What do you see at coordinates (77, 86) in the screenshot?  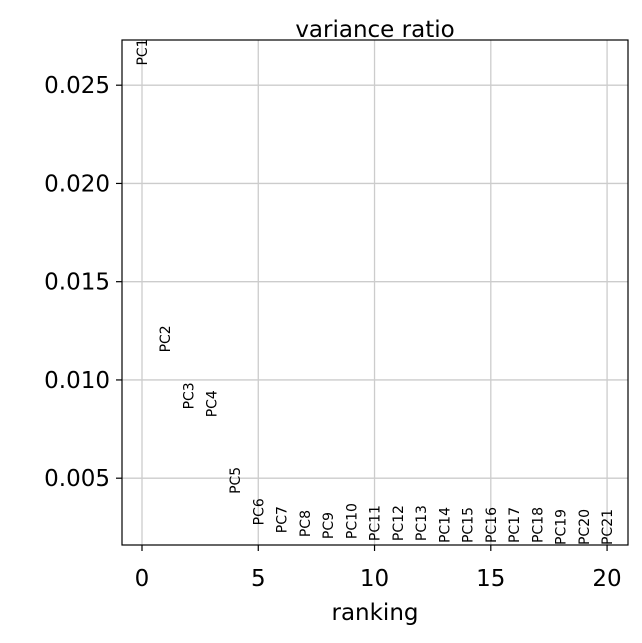 I see `y-tick-label: 0.025` at bounding box center [77, 86].